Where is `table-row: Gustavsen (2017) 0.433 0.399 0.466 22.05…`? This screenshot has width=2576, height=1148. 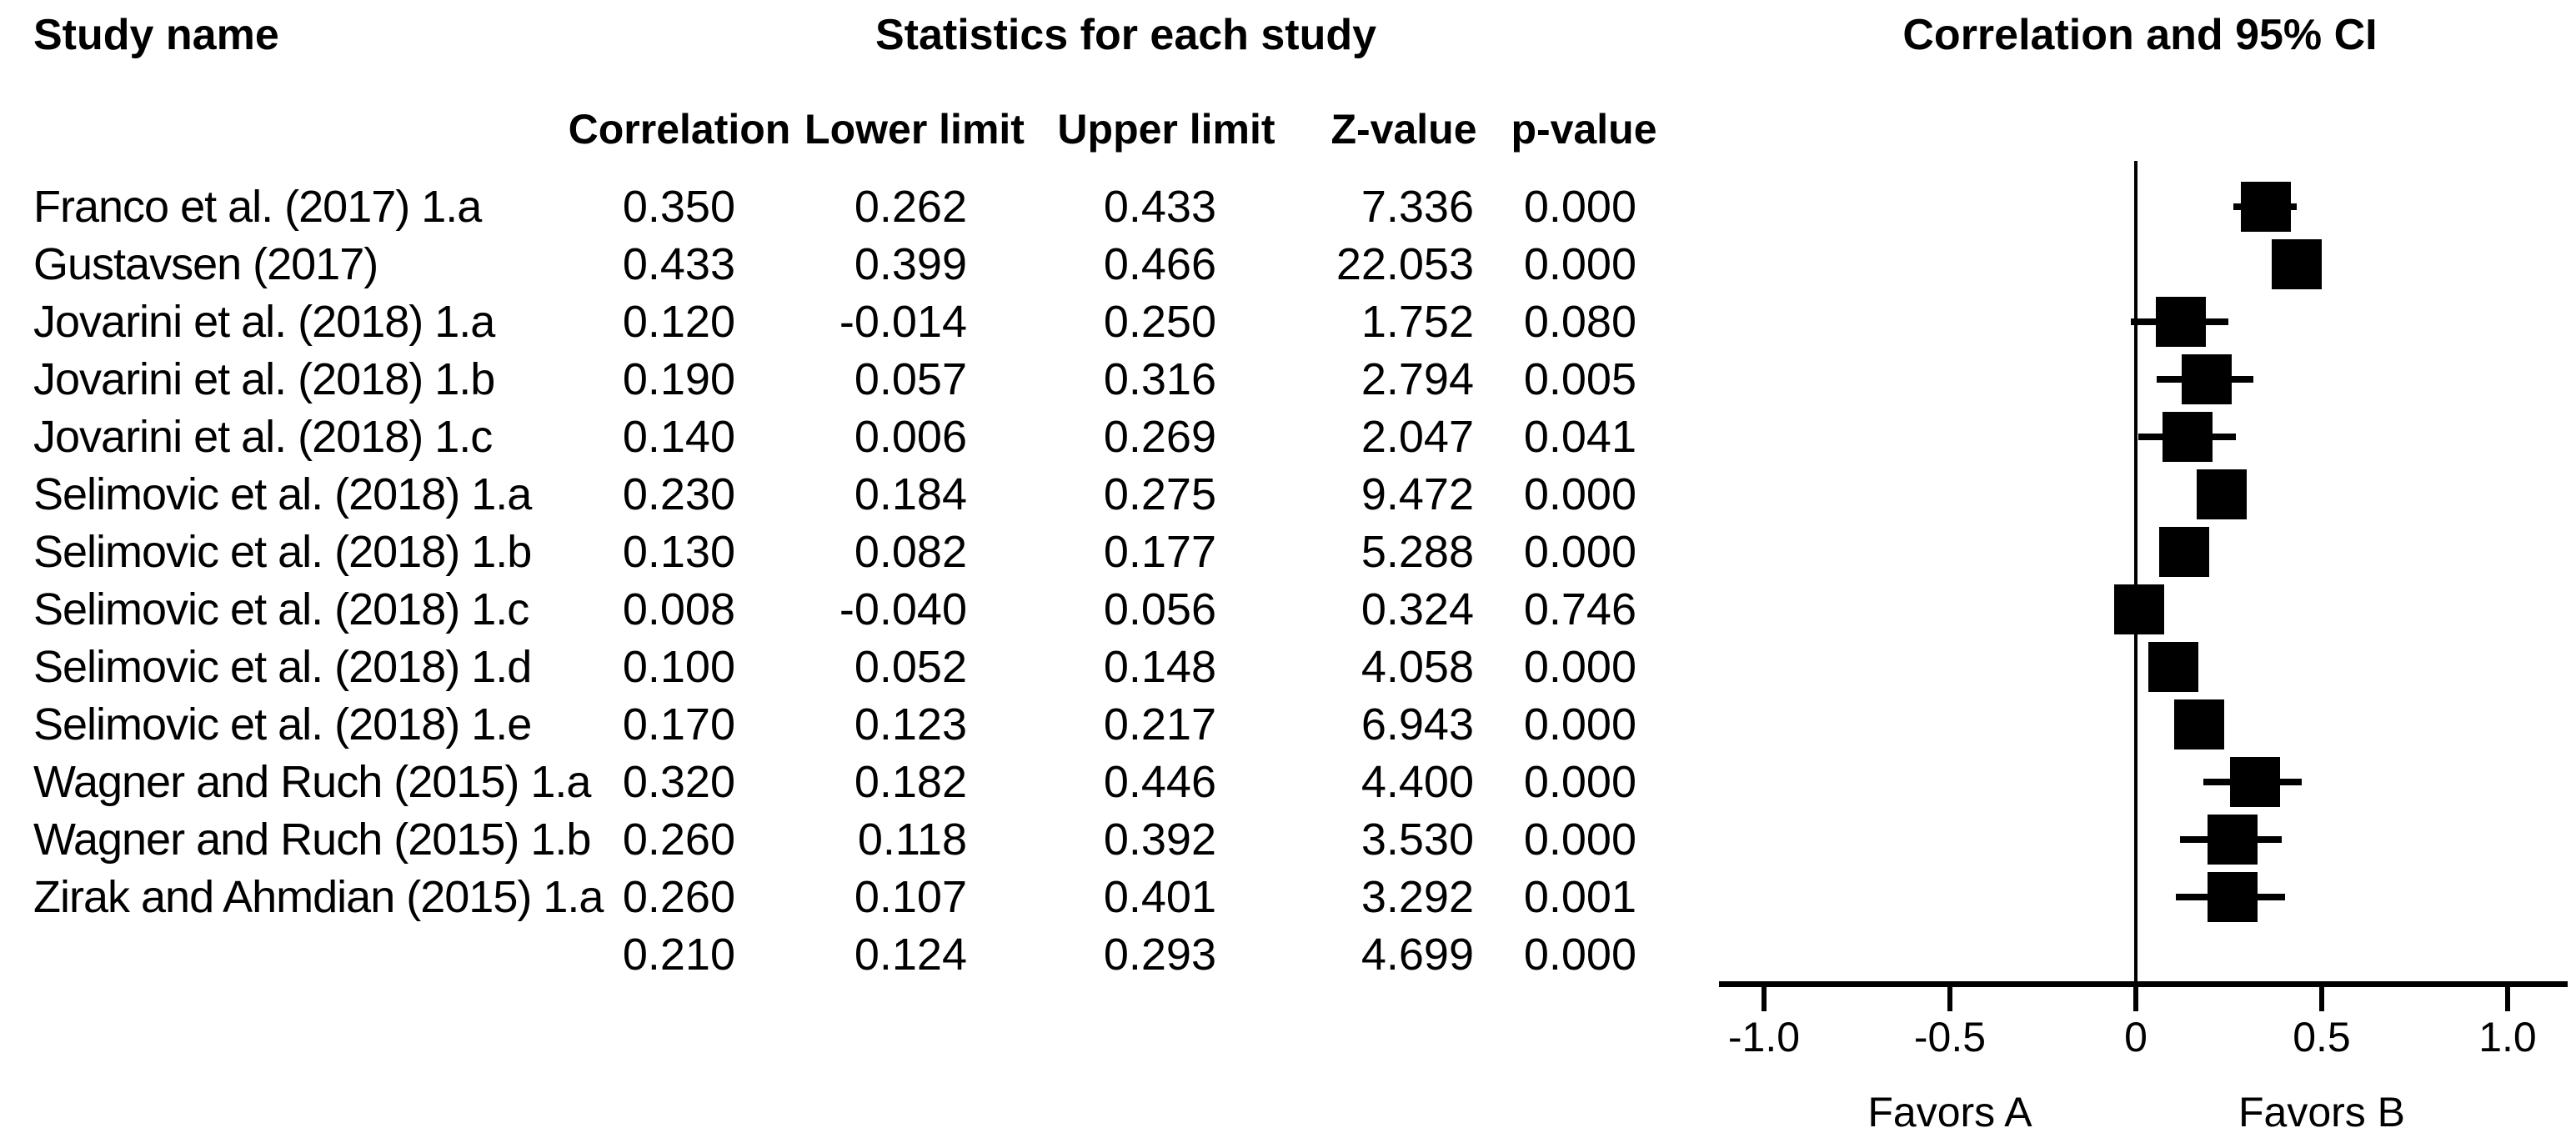 table-row: Gustavsen (2017) 0.433 0.399 0.466 22.05… is located at coordinates (854, 264).